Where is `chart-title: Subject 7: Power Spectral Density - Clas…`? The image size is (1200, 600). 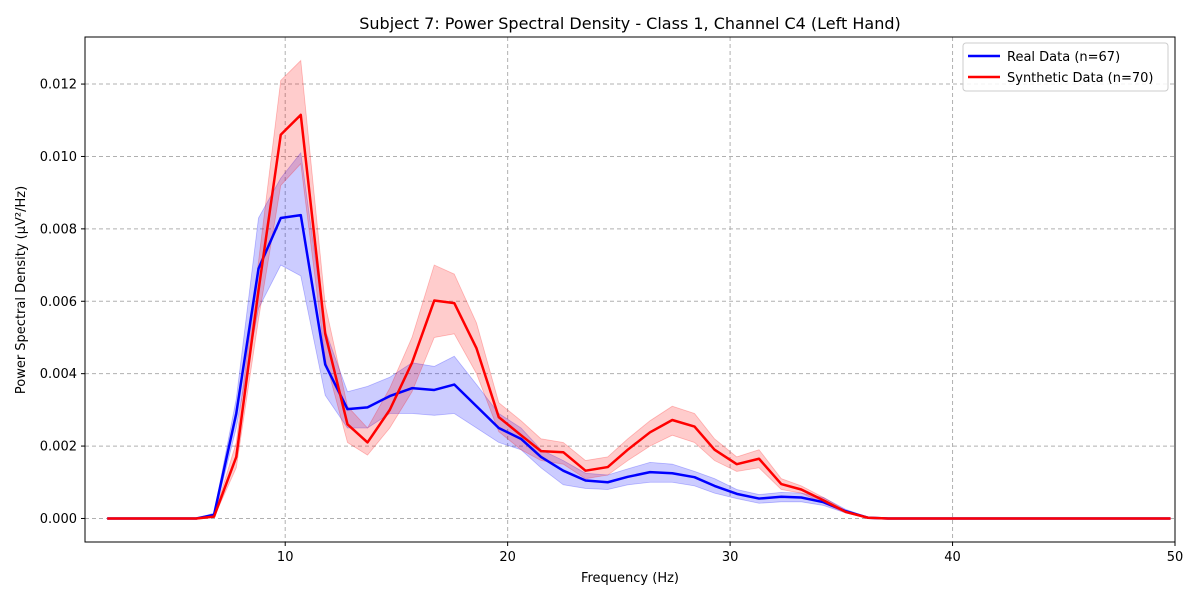
chart-title: Subject 7: Power Spectral Density - Clas… is located at coordinates (629, 23).